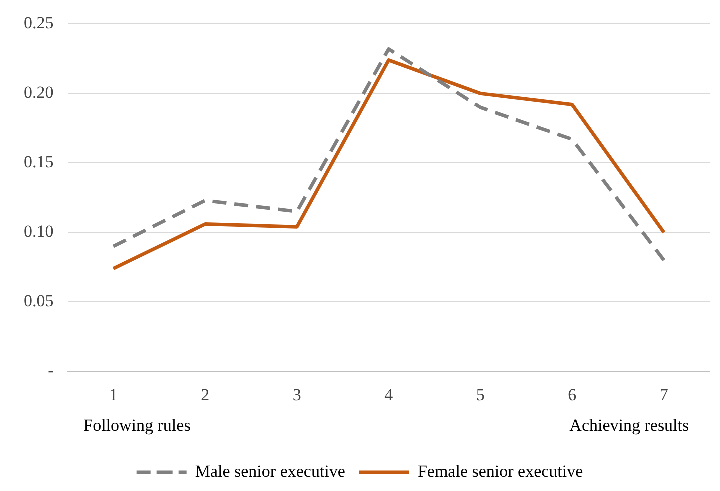  What do you see at coordinates (39, 232) in the screenshot?
I see `y-tick-label: 0.10` at bounding box center [39, 232].